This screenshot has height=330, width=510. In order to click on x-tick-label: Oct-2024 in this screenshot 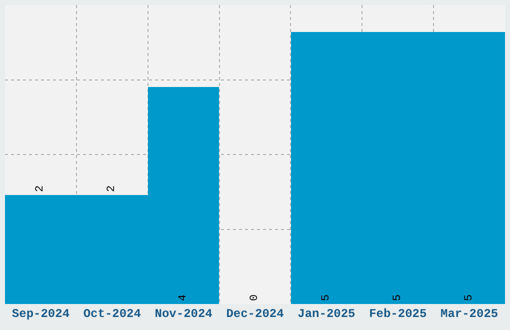, I will do `click(112, 314)`.